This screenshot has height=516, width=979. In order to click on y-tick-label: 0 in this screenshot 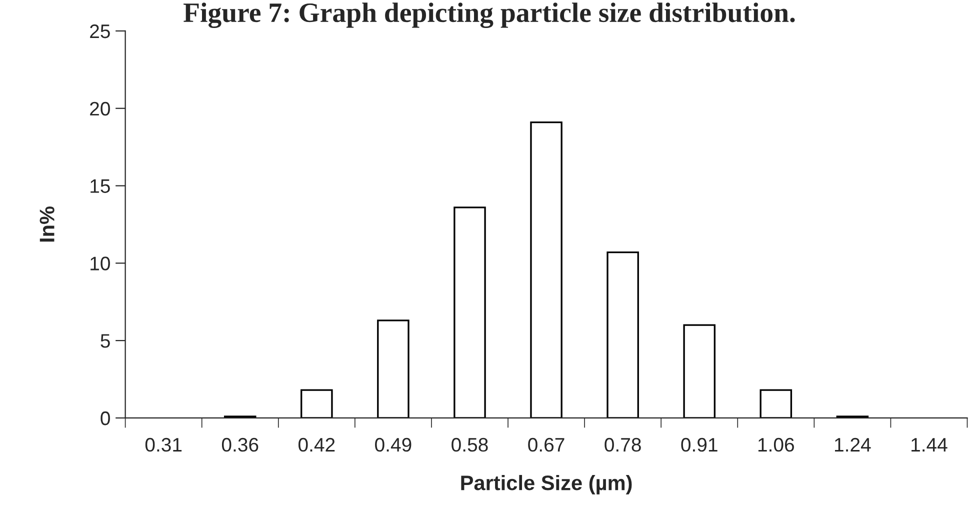, I will do `click(105, 418)`.